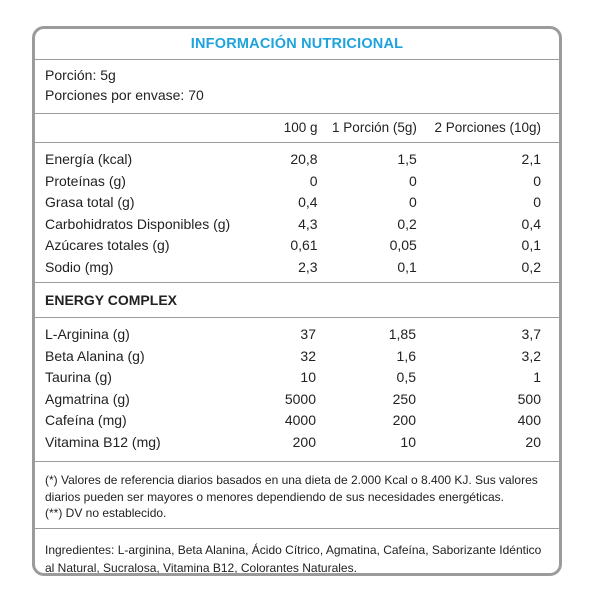 This screenshot has height=600, width=600. Describe the element at coordinates (308, 266) in the screenshot. I see `value-100g: 2,3` at that location.